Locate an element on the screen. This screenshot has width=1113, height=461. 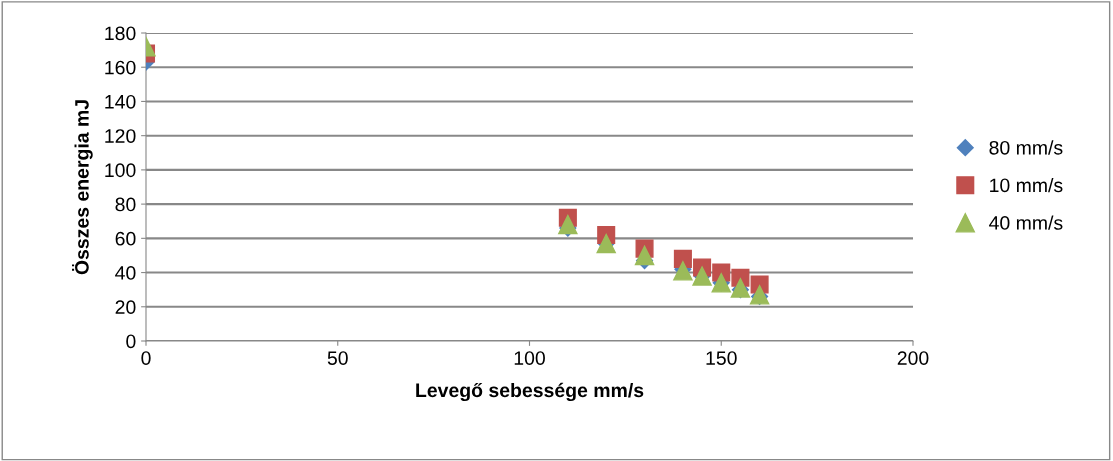
x-tick-label: 150 is located at coordinates (721, 358).